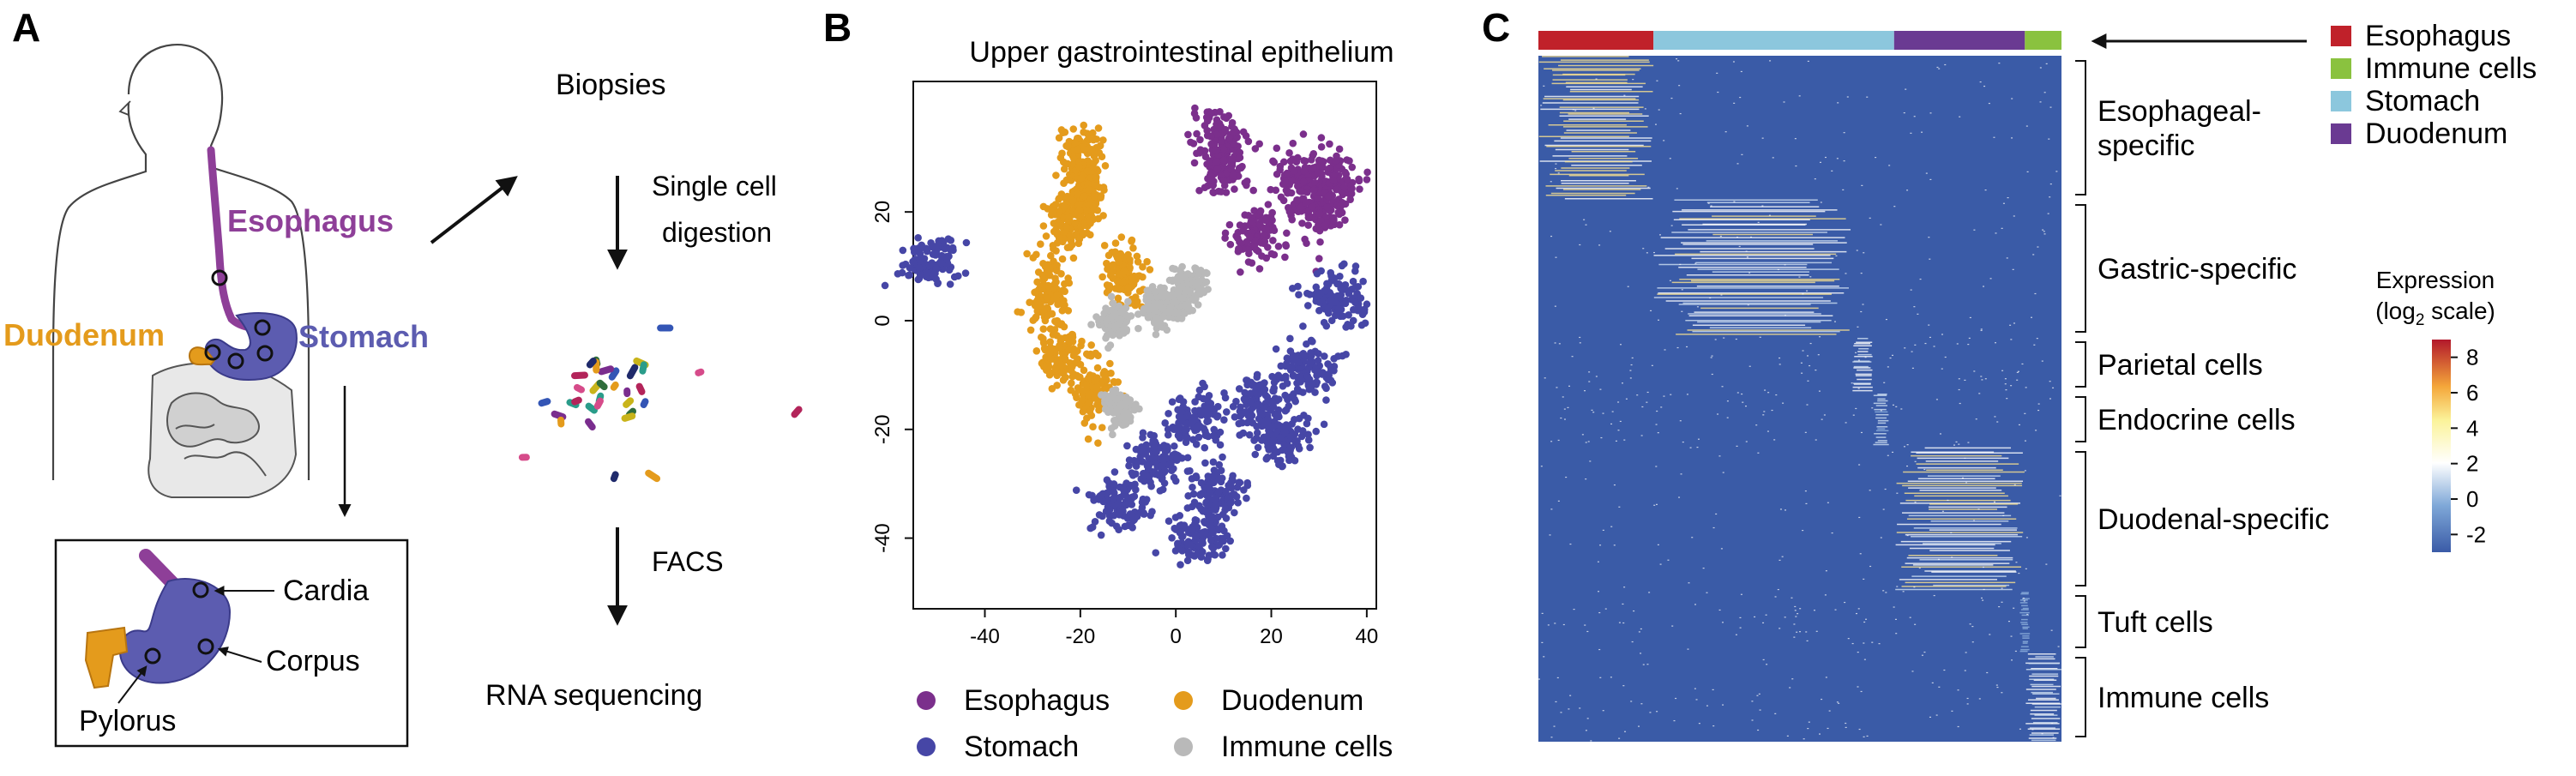 This screenshot has width=2576, height=776. I want to click on tsne-legend-item: Immune cells, so click(1283, 747).